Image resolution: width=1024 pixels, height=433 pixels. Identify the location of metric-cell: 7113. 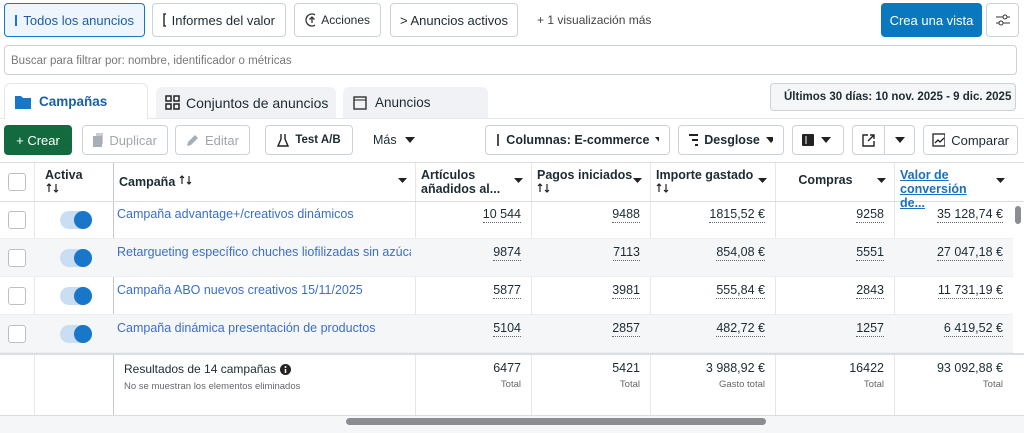
(590, 253).